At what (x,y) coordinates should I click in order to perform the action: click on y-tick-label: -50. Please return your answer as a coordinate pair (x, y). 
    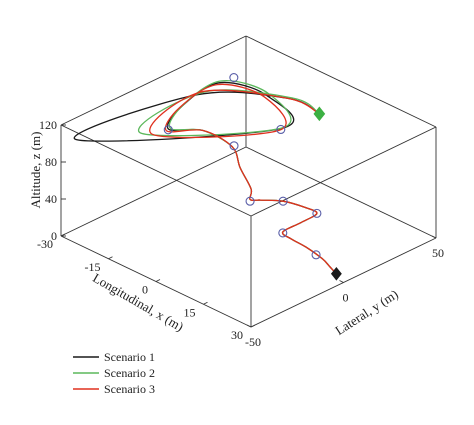
    Looking at the image, I should click on (253, 342).